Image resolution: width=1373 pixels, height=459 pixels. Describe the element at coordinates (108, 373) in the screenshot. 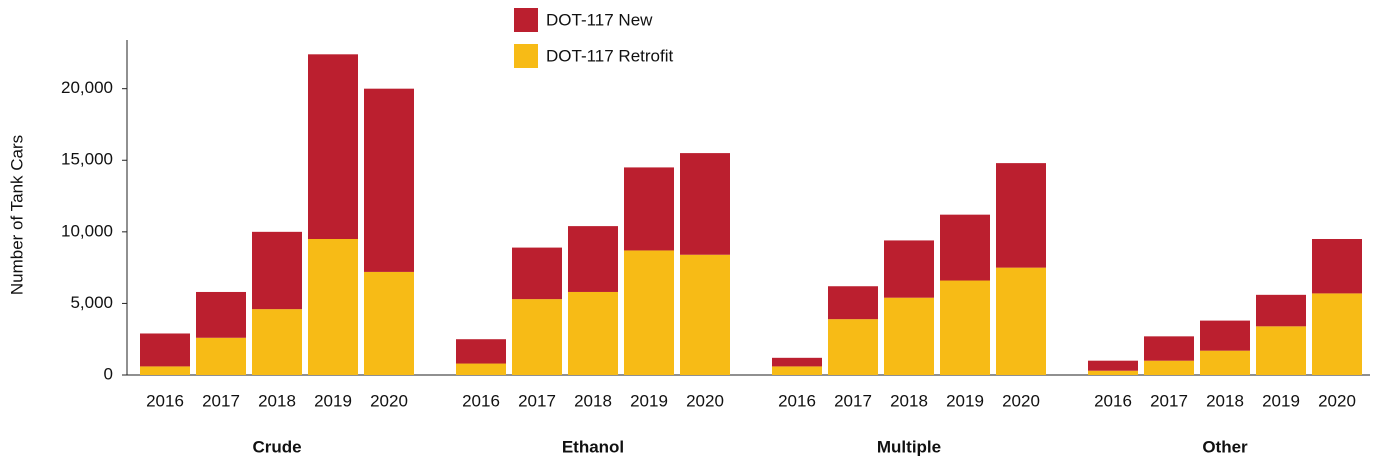

I see `y-tick-label: 0` at that location.